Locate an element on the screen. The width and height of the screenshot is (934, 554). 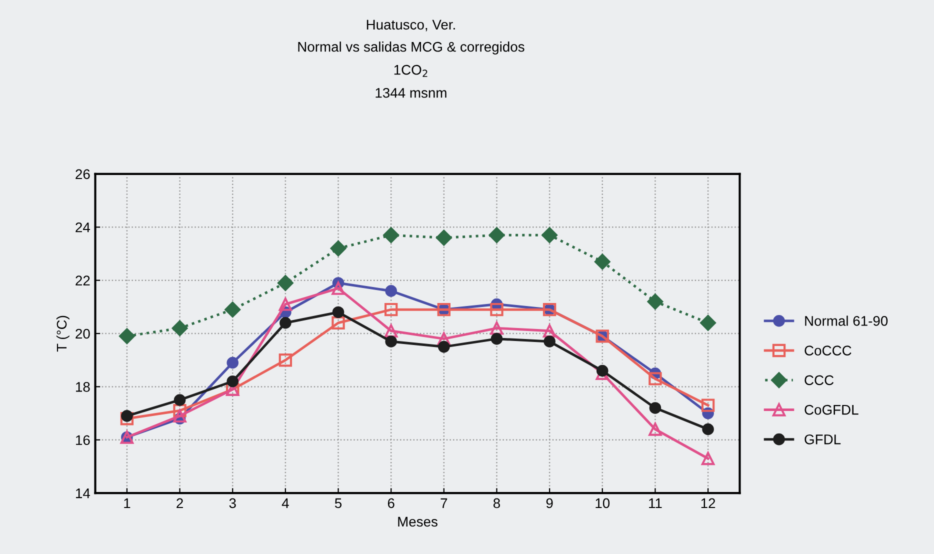
y-tick-label: 16 is located at coordinates (83, 440).